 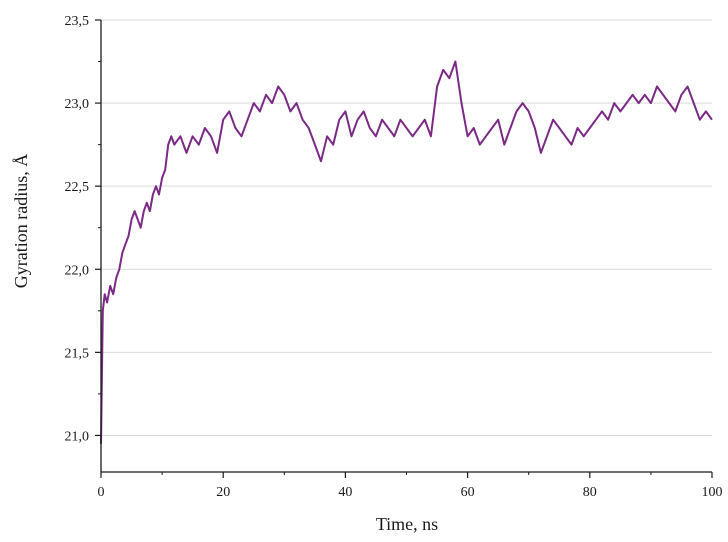 What do you see at coordinates (77, 436) in the screenshot?
I see `y-tick-label: 21,0` at bounding box center [77, 436].